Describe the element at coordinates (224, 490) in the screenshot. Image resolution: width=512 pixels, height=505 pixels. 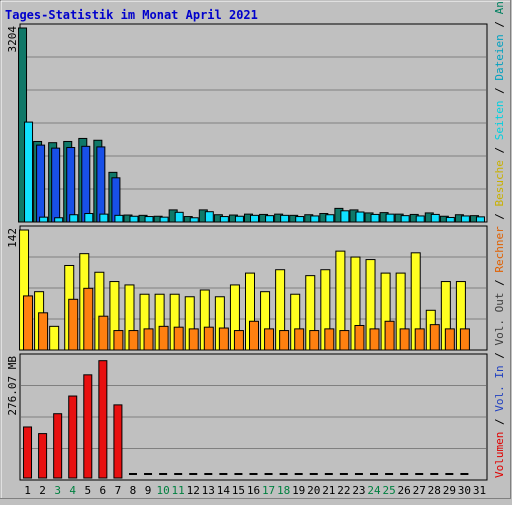
I see `day-label: 14` at that location.